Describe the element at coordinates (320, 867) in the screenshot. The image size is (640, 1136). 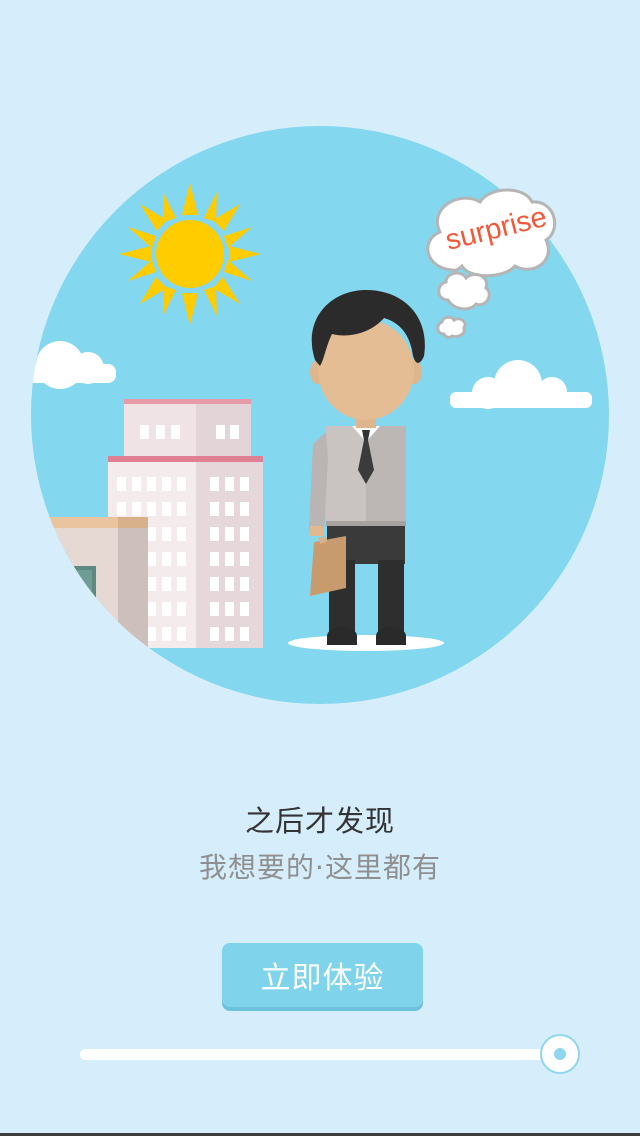
I see `subline-text: 我想要的·这里都有` at that location.